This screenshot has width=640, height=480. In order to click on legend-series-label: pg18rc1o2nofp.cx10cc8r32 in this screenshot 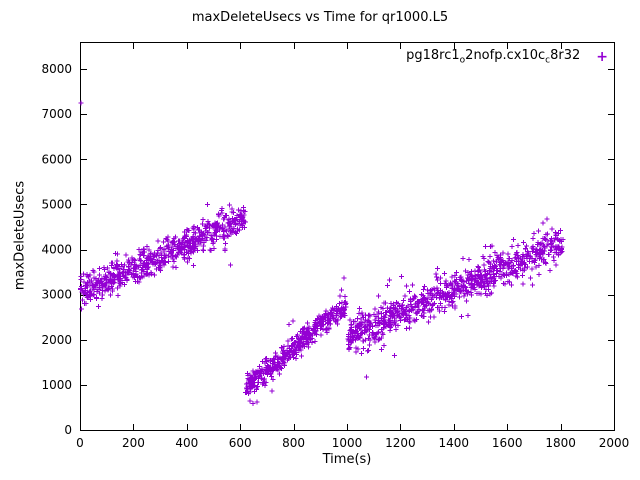, I will do `click(493, 57)`.